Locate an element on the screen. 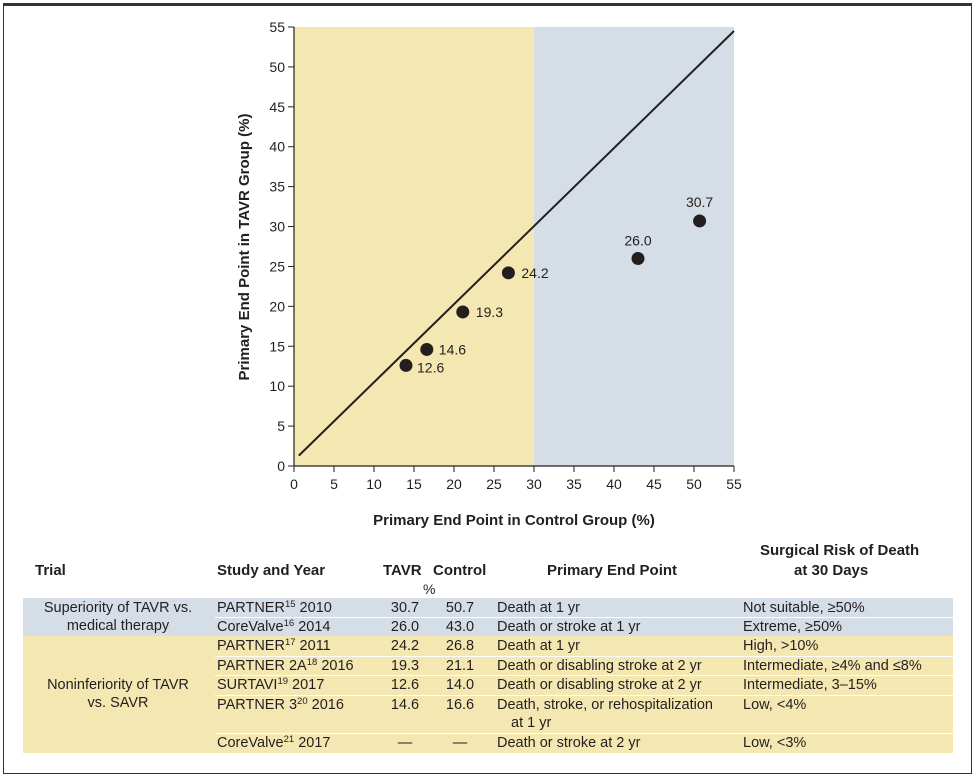 Image resolution: width=977 pixels, height=780 pixels. control-cell: — is located at coordinates (460, 743).